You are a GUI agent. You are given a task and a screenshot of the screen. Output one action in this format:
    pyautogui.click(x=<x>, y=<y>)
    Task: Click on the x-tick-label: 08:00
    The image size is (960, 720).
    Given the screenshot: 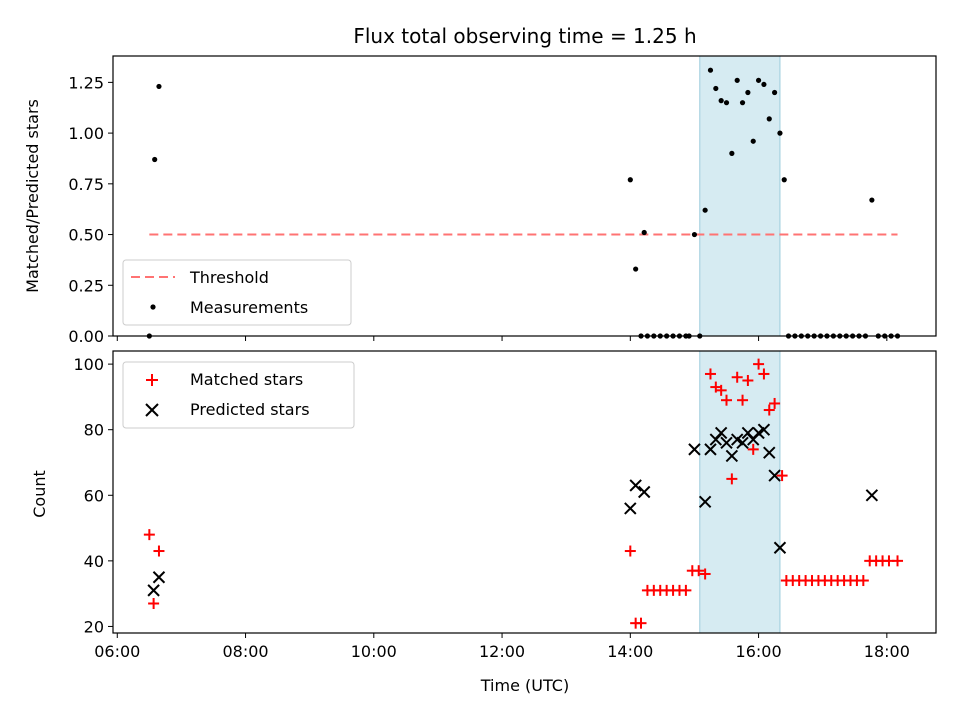 What is the action you would take?
    pyautogui.click(x=245, y=651)
    